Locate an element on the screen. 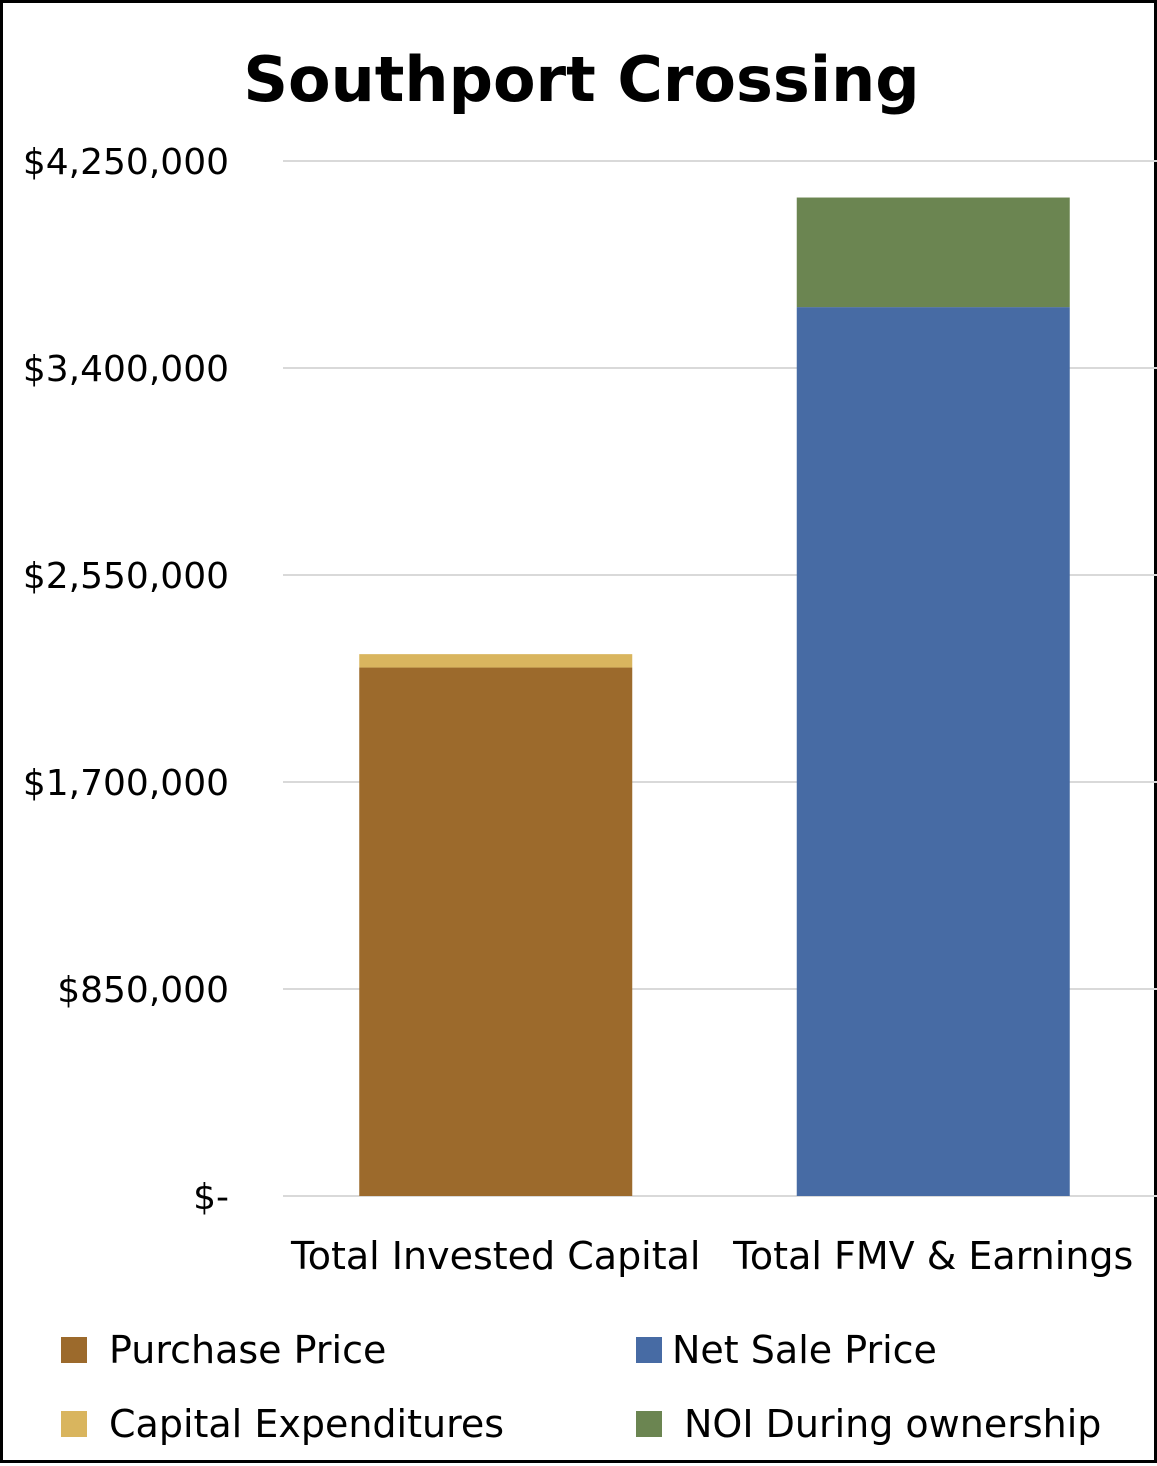 The image size is (1157, 1466). legend-item-capital-expenditures: Capital Expenditures is located at coordinates (282, 1424).